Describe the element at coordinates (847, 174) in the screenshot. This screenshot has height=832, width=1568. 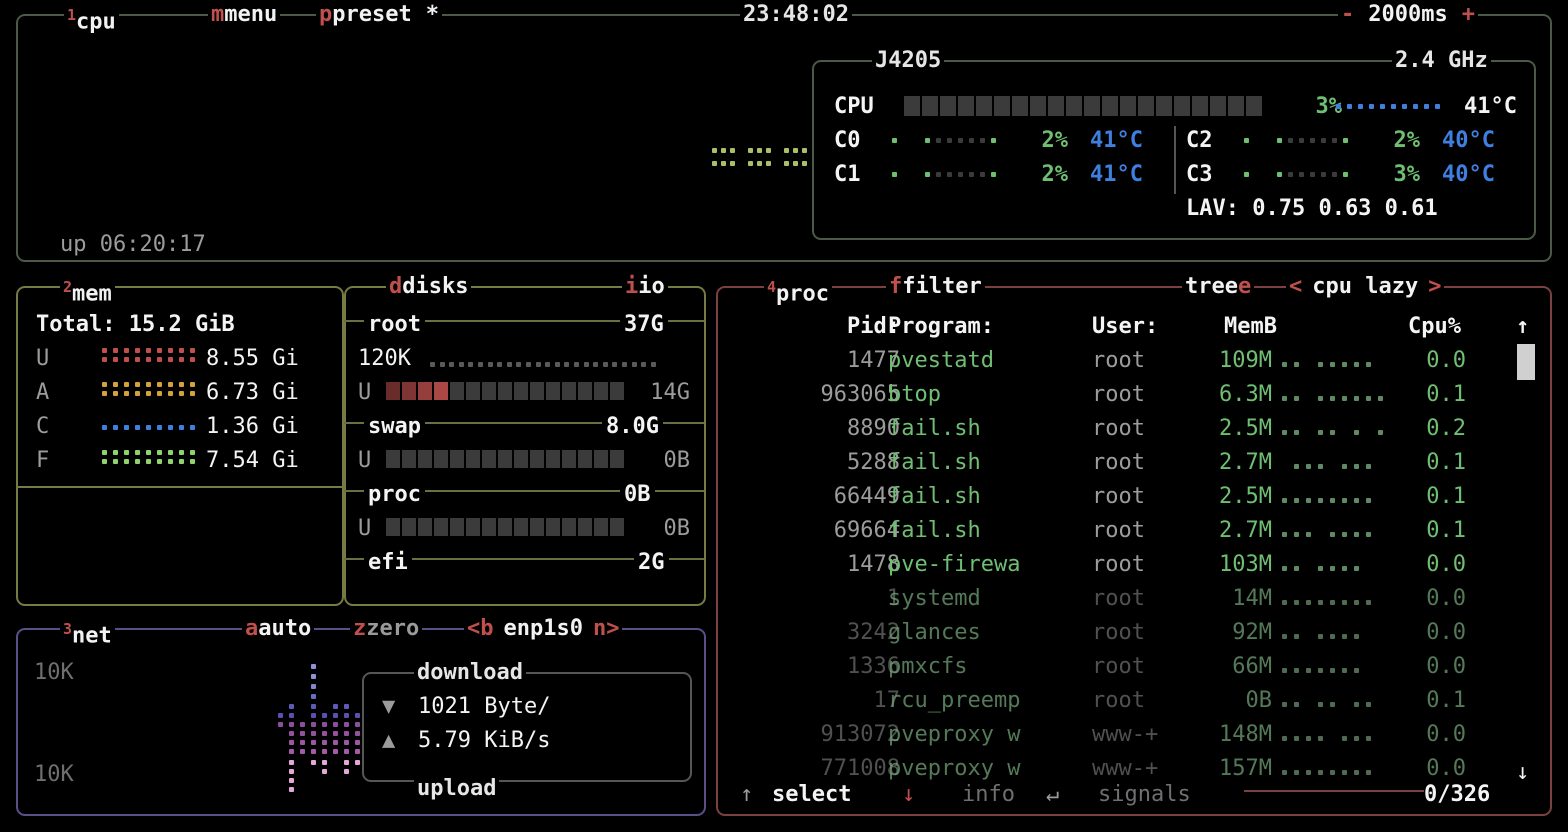
I see `core-label-1: C1` at that location.